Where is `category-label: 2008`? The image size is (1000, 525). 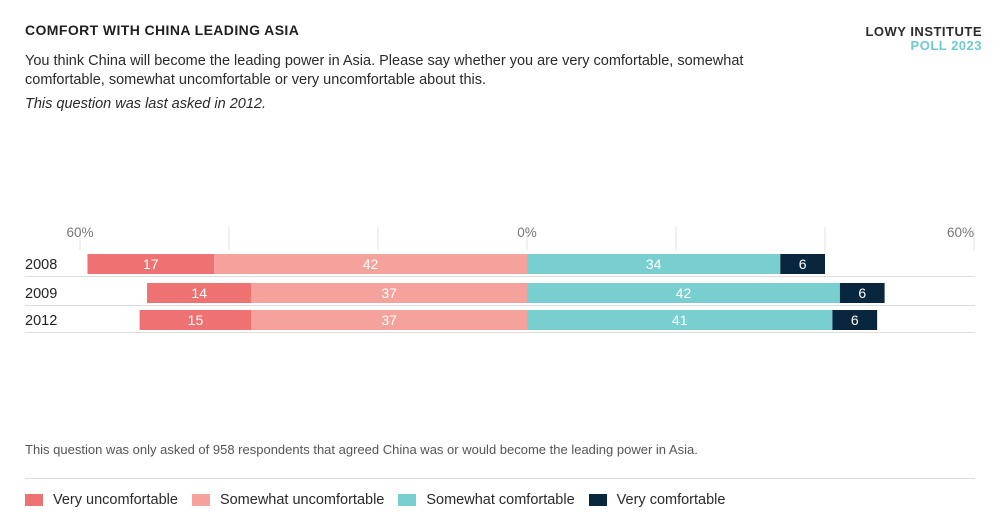 category-label: 2008 is located at coordinates (41, 265).